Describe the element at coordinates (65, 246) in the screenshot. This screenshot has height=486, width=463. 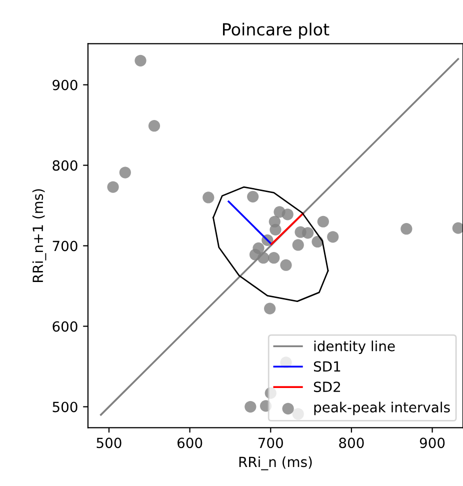
I see `y-tick-label: 700` at that location.